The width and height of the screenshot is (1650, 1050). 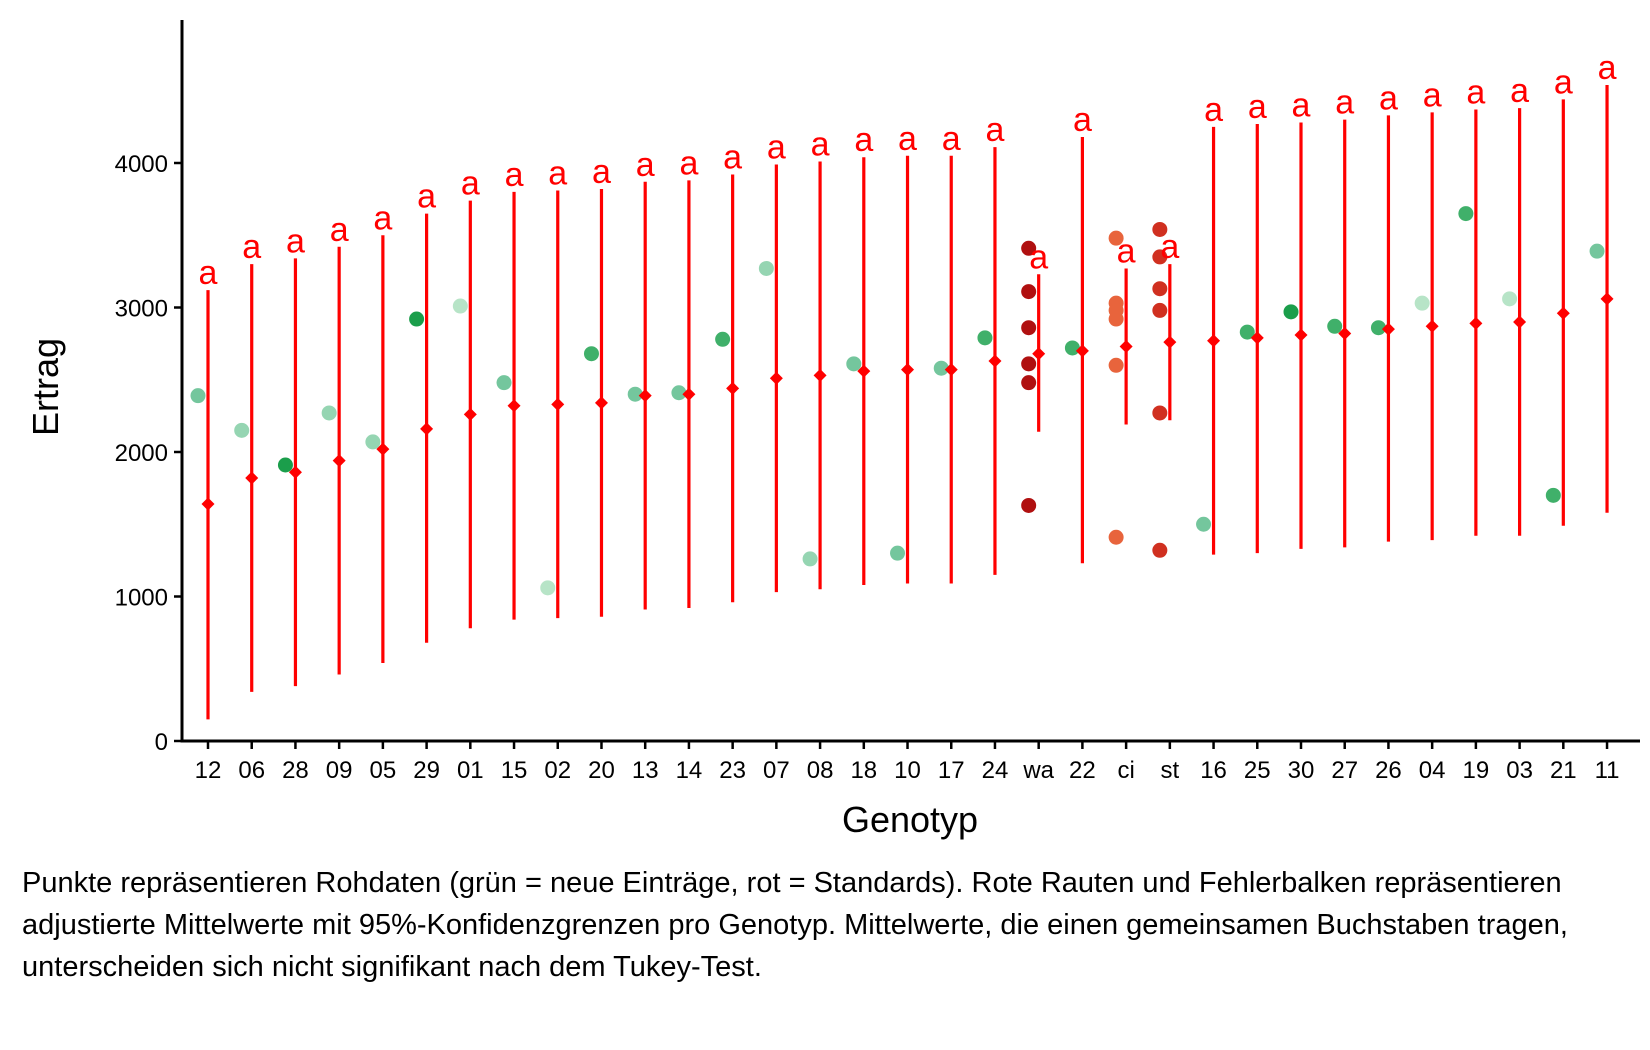 I want to click on x-axis-title: Genotyp, so click(x=910, y=819).